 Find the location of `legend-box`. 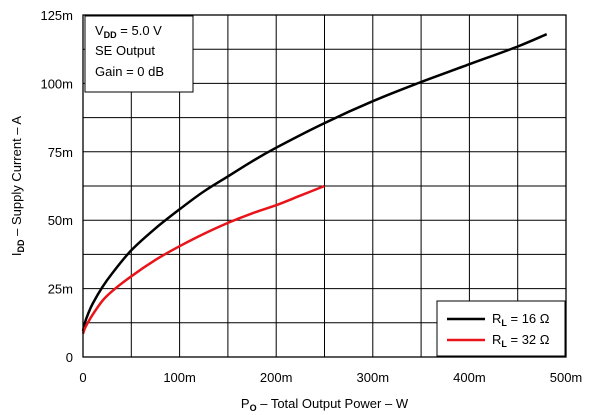

legend-box is located at coordinates (501, 328).